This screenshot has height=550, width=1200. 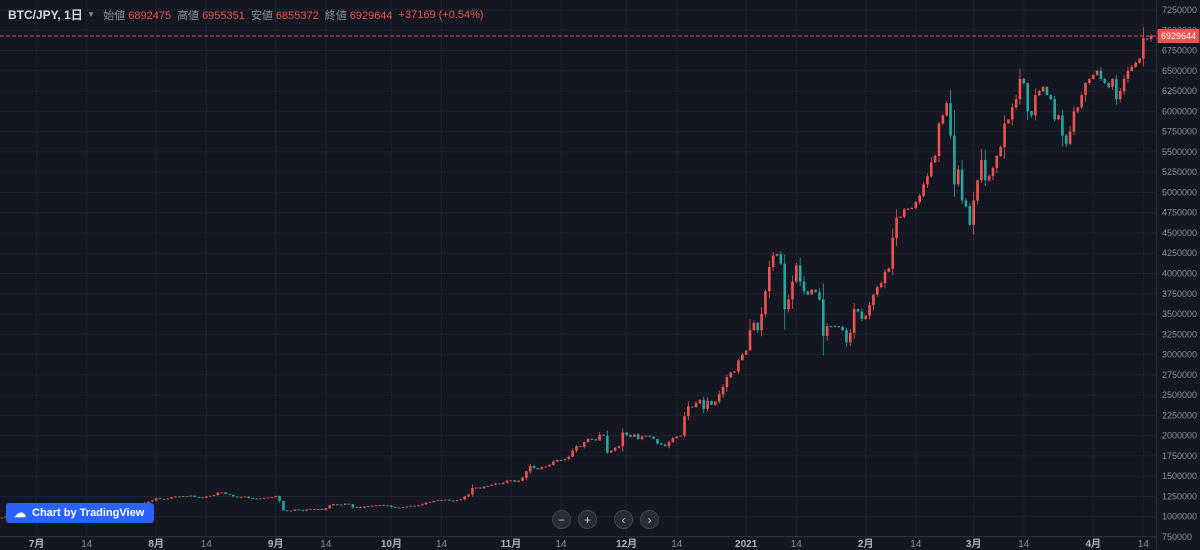 I want to click on svg-text: 12月, so click(x=626, y=544).